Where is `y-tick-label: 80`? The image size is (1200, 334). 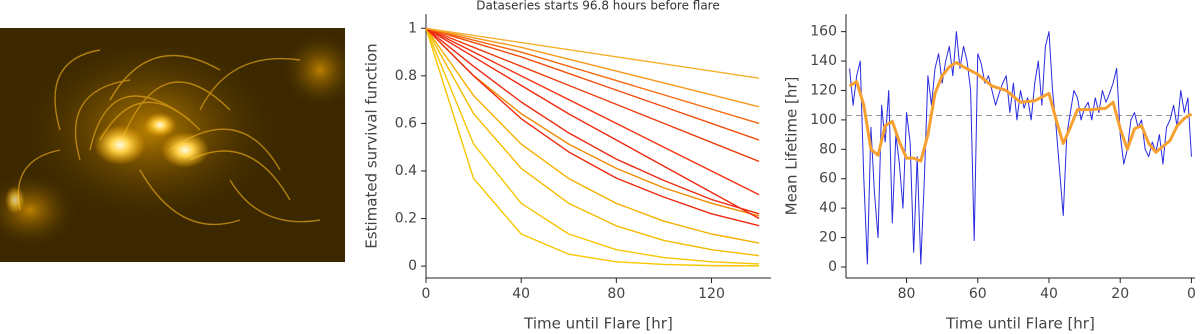 y-tick-label: 80 is located at coordinates (828, 149).